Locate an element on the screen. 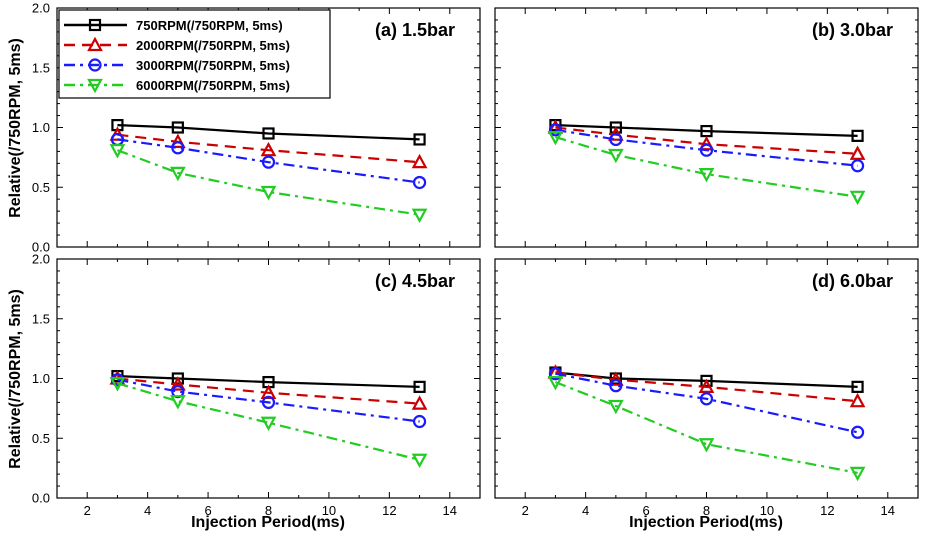 This screenshot has height=539, width=925. legend-label: 2000RPM(/750RPM, 5ms) is located at coordinates (213, 45).